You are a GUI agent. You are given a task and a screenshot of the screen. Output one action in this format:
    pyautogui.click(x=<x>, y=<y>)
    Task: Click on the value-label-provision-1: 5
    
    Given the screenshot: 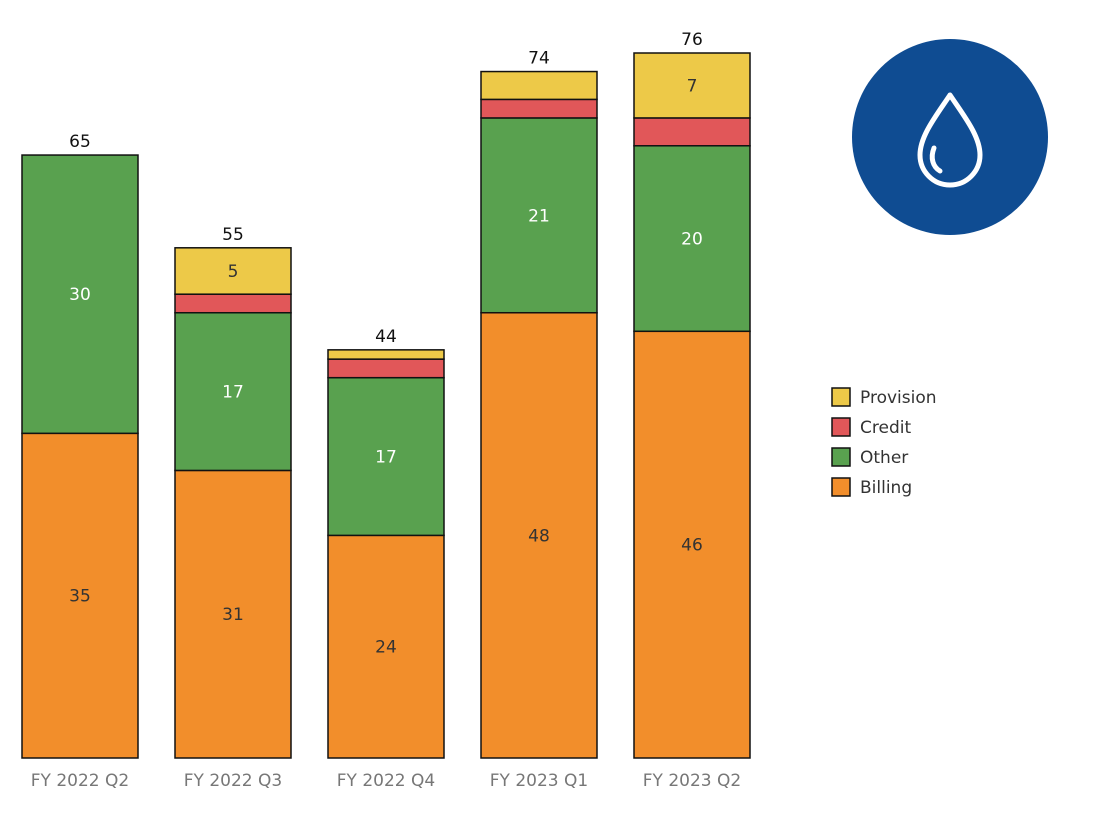 What is the action you would take?
    pyautogui.click(x=233, y=272)
    